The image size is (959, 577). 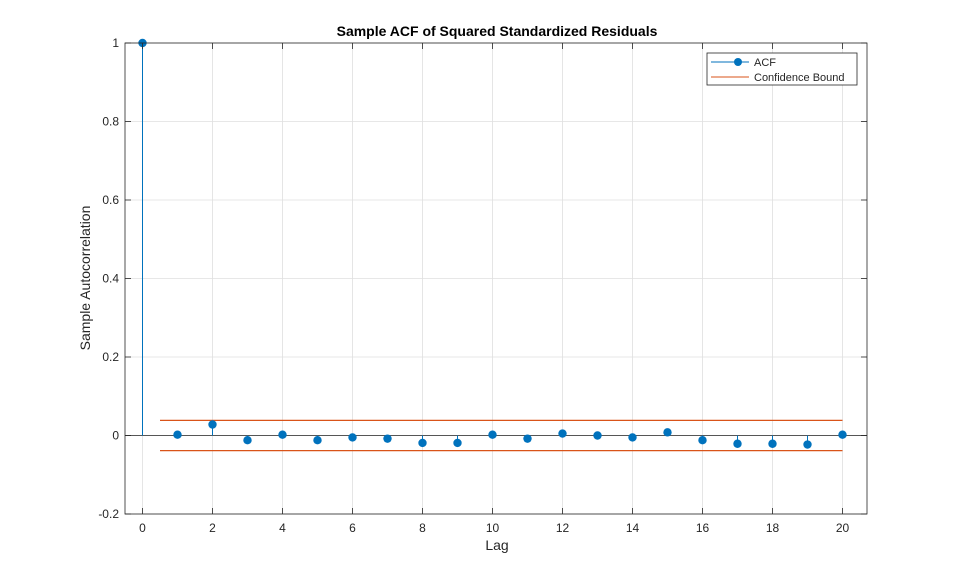 What do you see at coordinates (422, 528) in the screenshot?
I see `x-tick-label: 8` at bounding box center [422, 528].